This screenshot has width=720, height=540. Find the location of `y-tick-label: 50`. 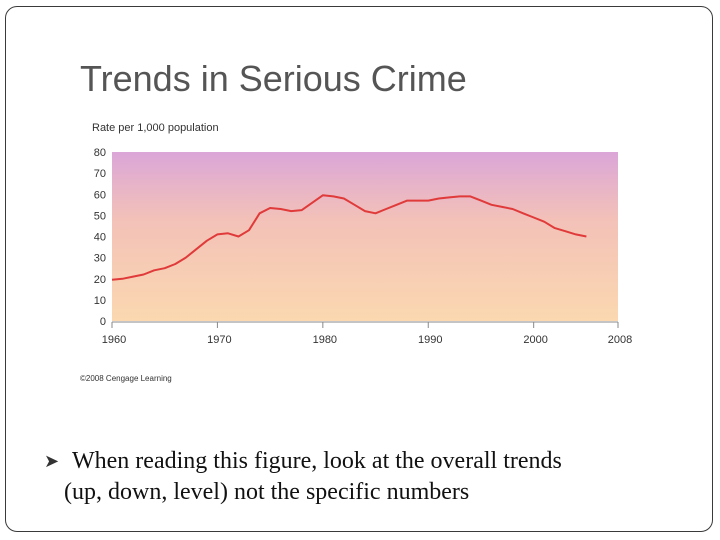

y-tick-label: 50 is located at coordinates (100, 216).